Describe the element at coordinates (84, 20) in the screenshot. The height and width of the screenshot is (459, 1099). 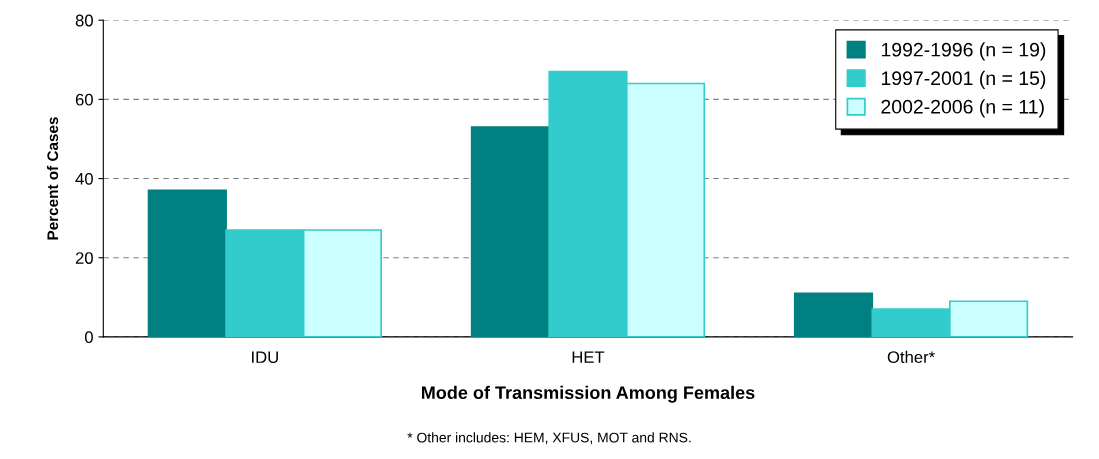
I see `y-tick-label: 80` at that location.